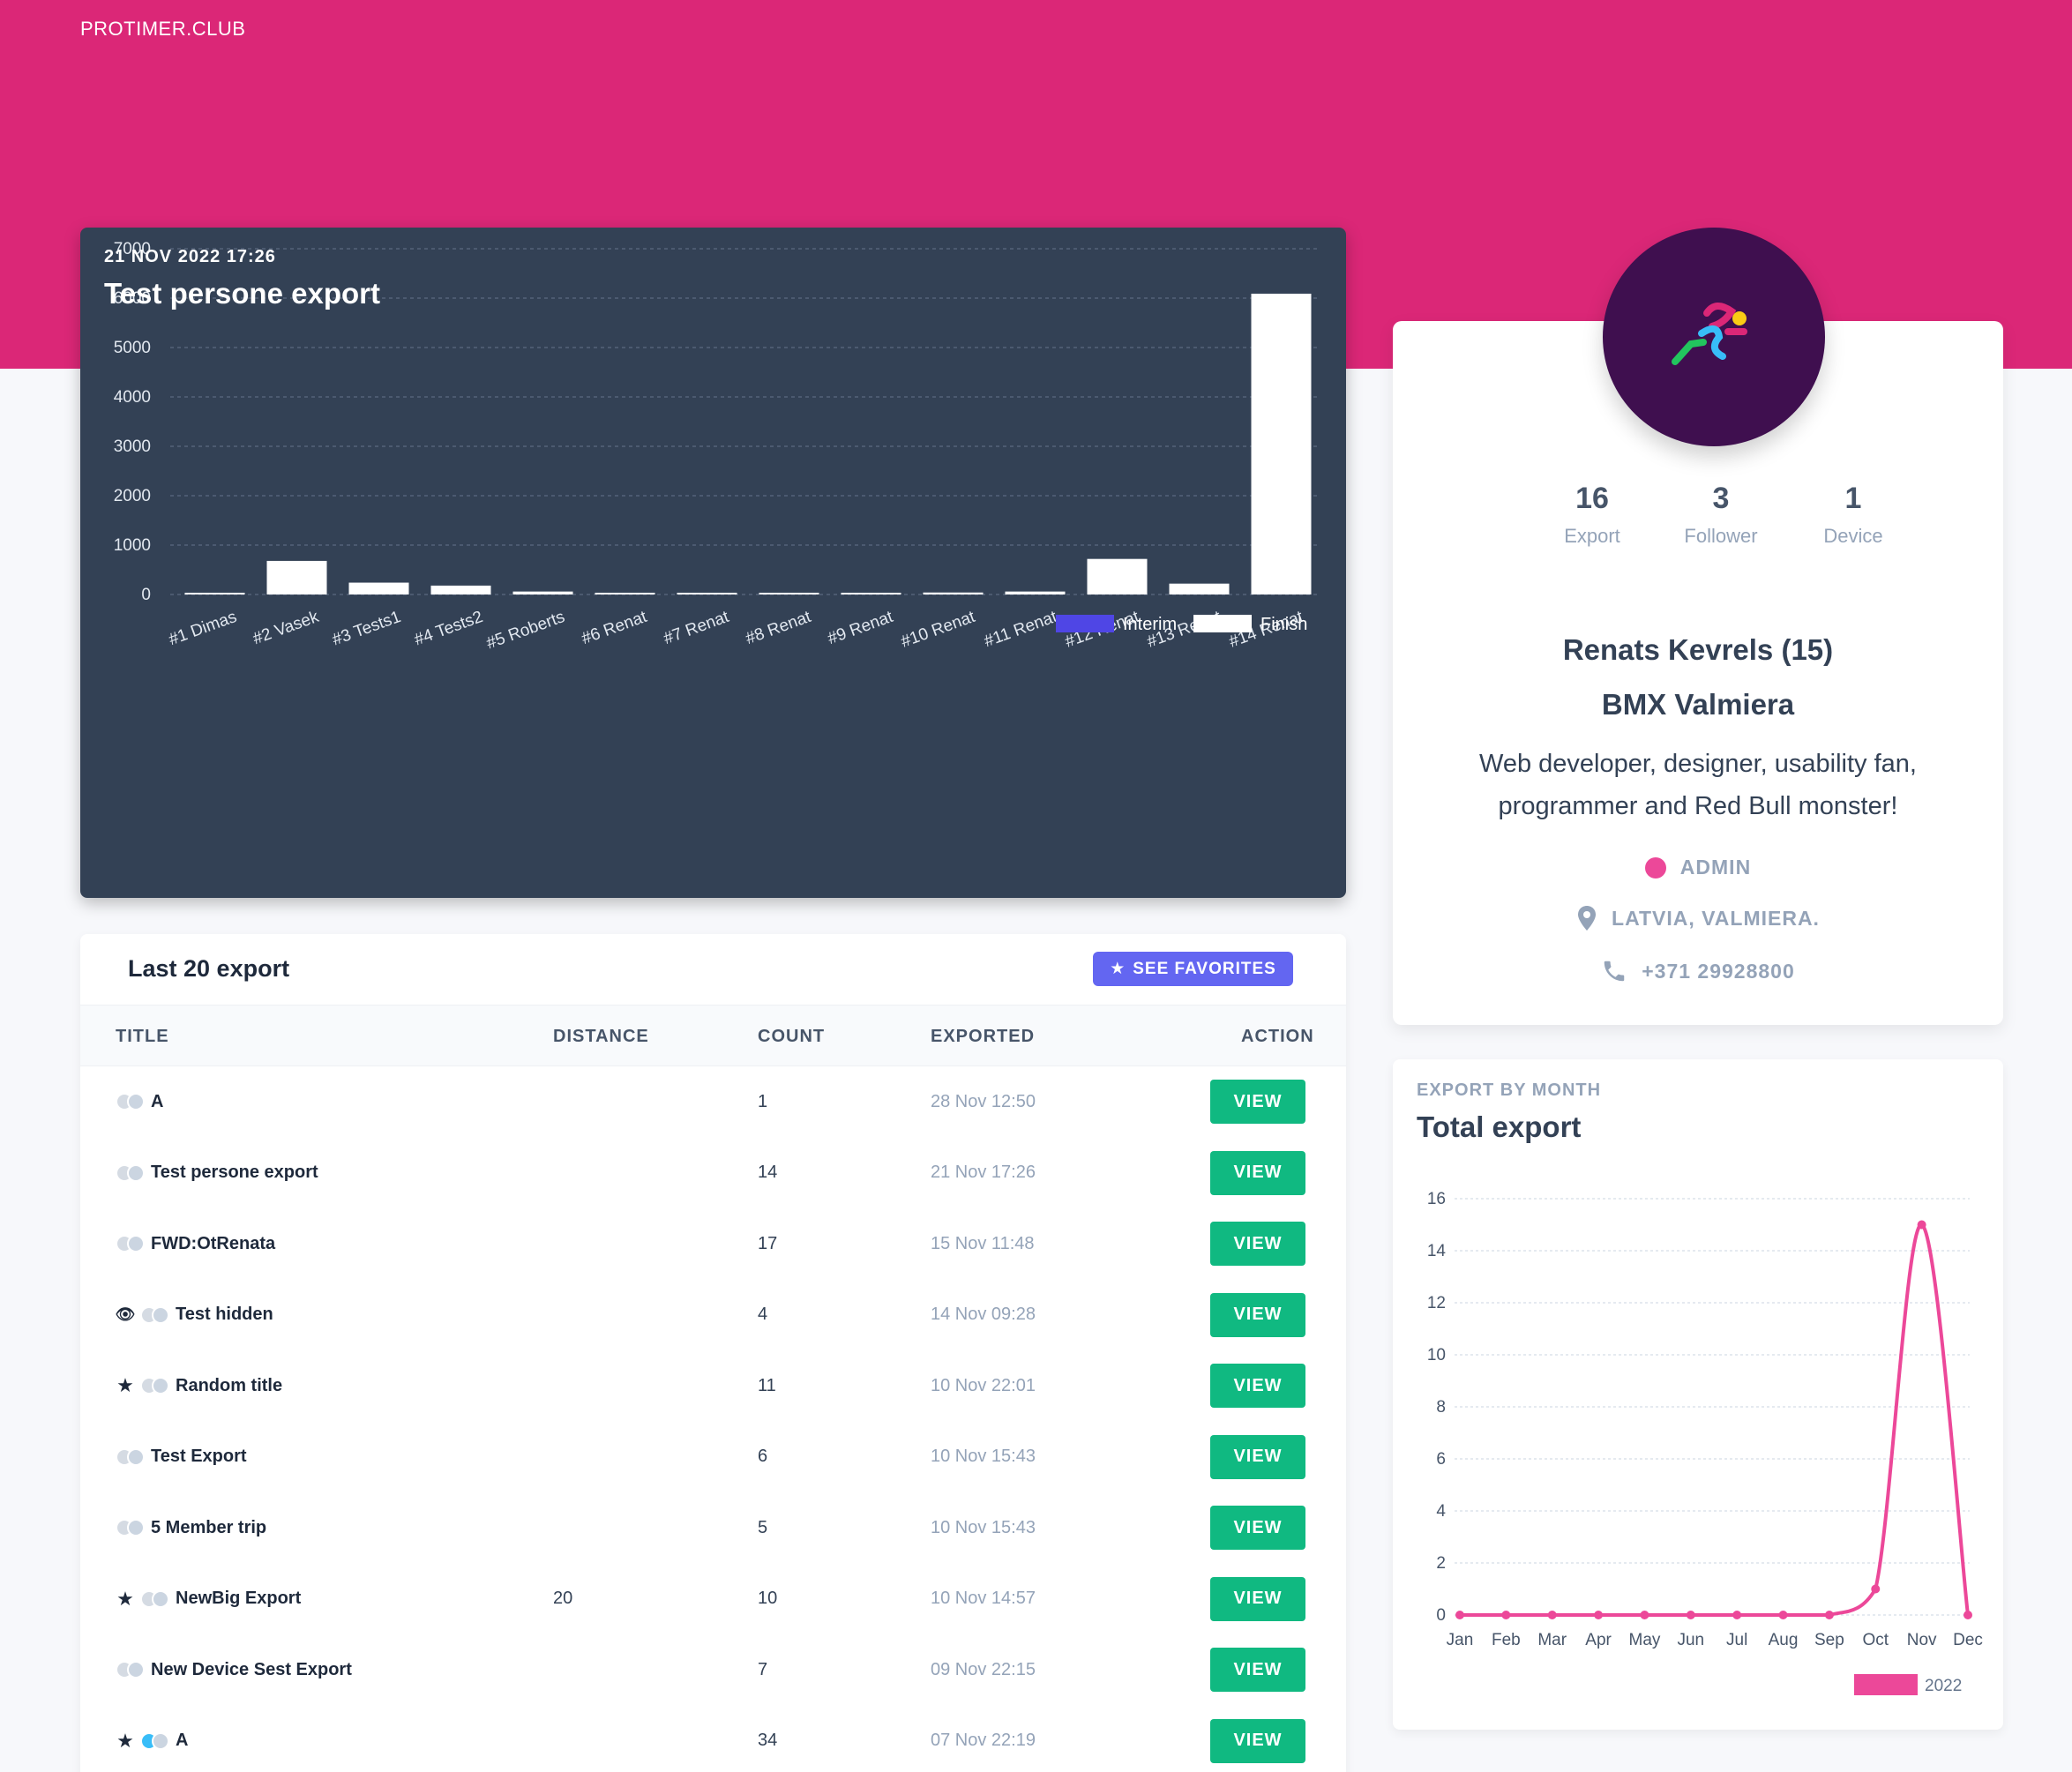  I want to click on x-tick-label: Mar, so click(1552, 1640).